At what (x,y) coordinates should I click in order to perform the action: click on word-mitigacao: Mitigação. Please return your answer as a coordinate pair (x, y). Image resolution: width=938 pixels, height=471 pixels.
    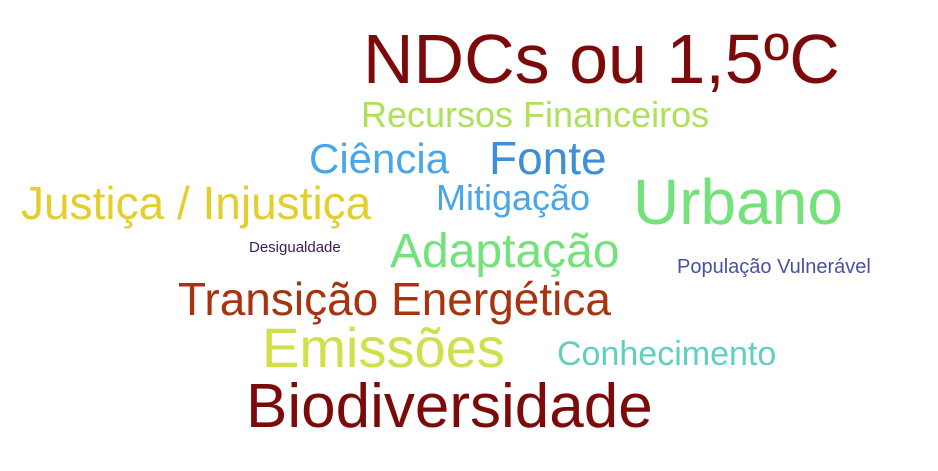
    Looking at the image, I should click on (513, 197).